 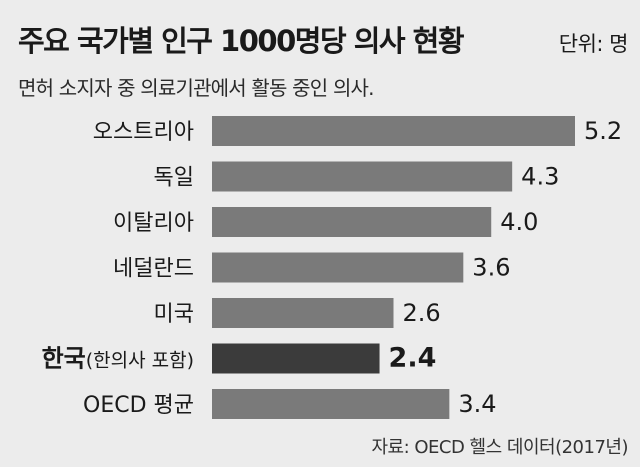 I want to click on category-label: OECD 평균, so click(x=138, y=405).